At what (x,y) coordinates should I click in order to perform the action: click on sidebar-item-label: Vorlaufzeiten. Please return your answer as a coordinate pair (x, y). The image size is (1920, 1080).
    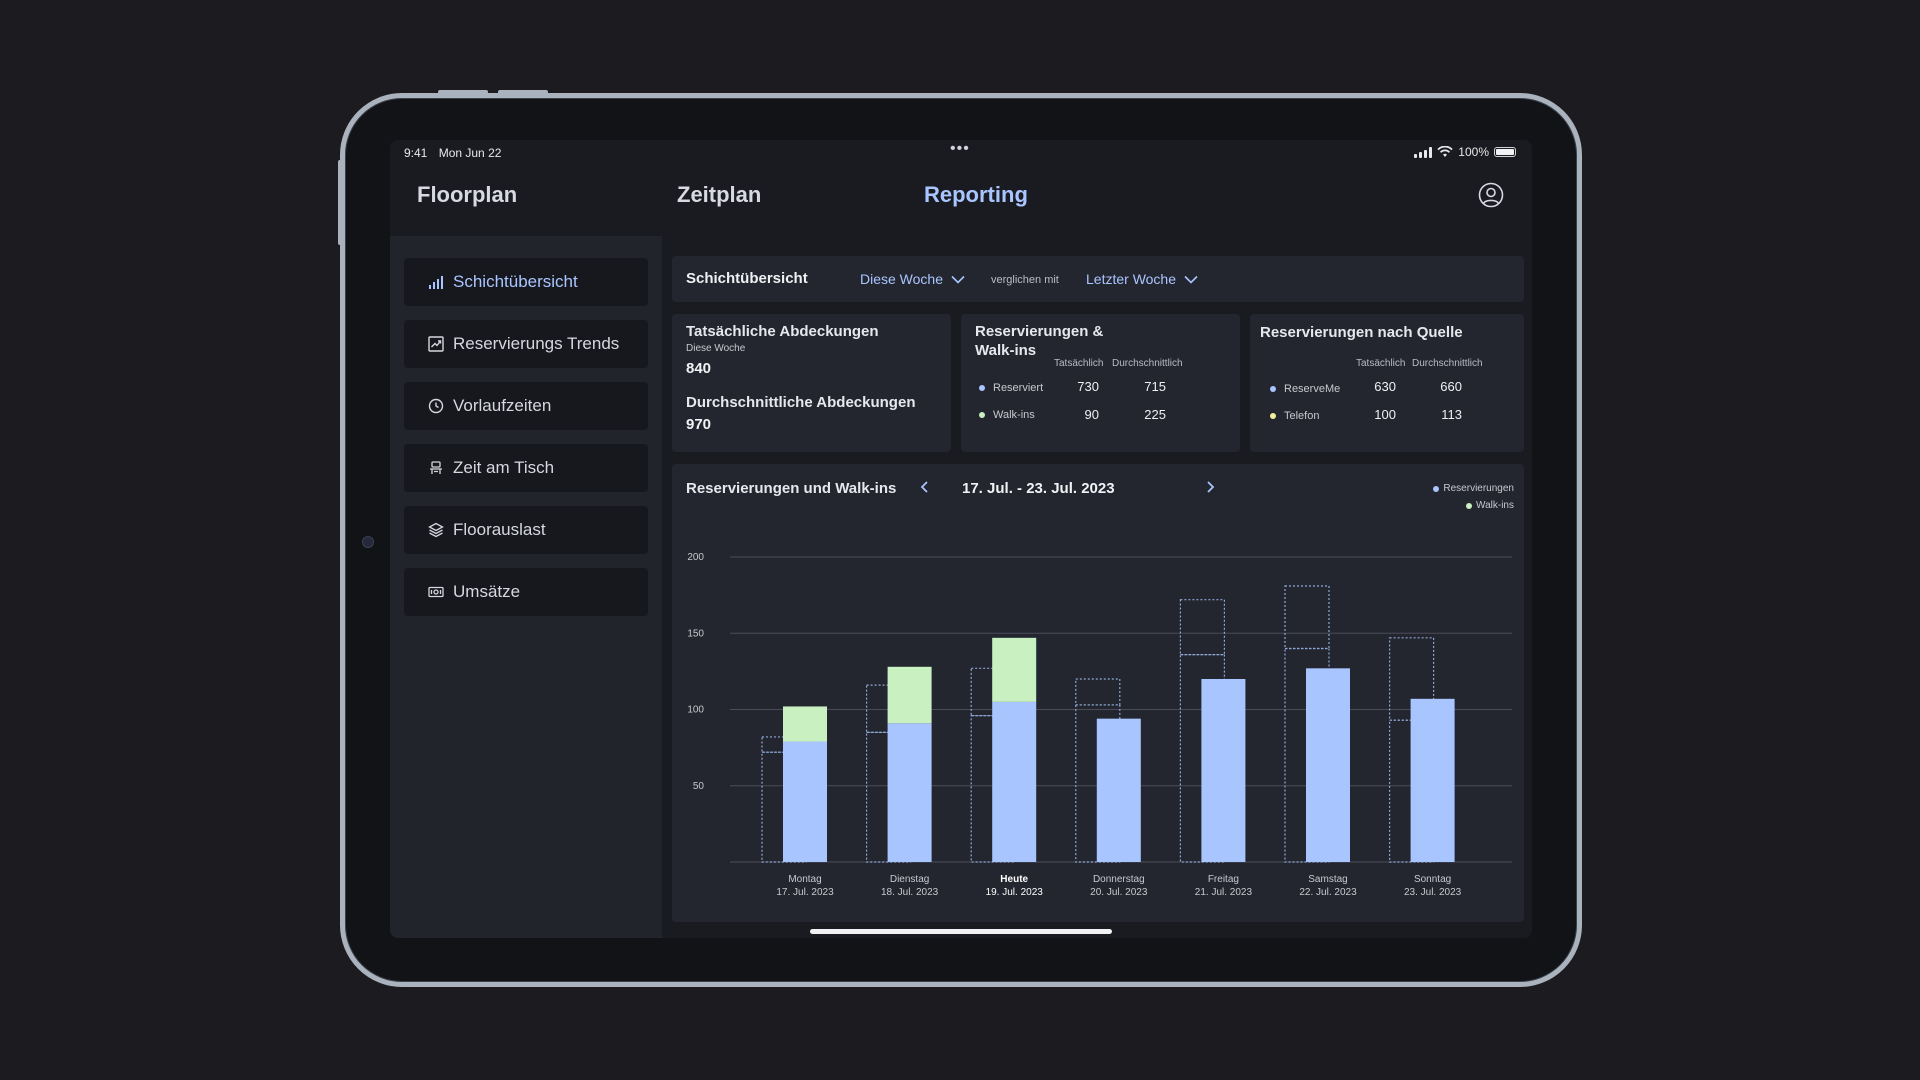
    Looking at the image, I should click on (502, 405).